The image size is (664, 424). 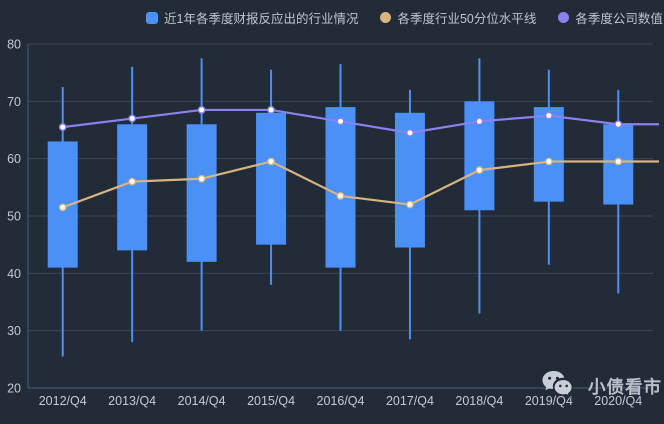 What do you see at coordinates (14, 45) in the screenshot?
I see `y-tick-label: 80` at bounding box center [14, 45].